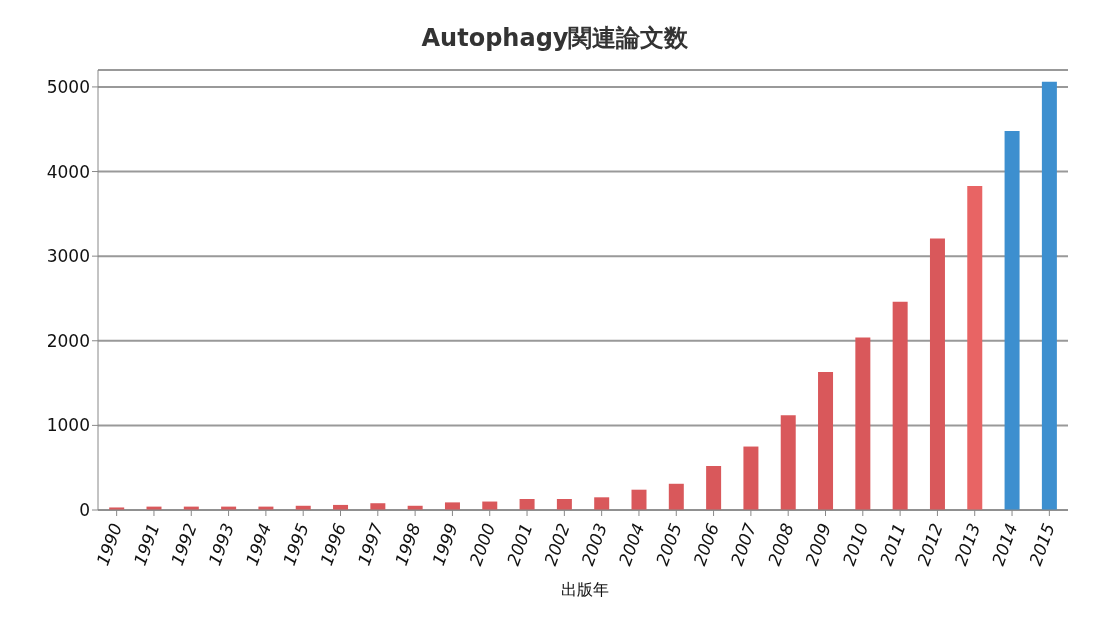  What do you see at coordinates (555, 38) in the screenshot?
I see `chart-title: Autophagy関連論文数` at bounding box center [555, 38].